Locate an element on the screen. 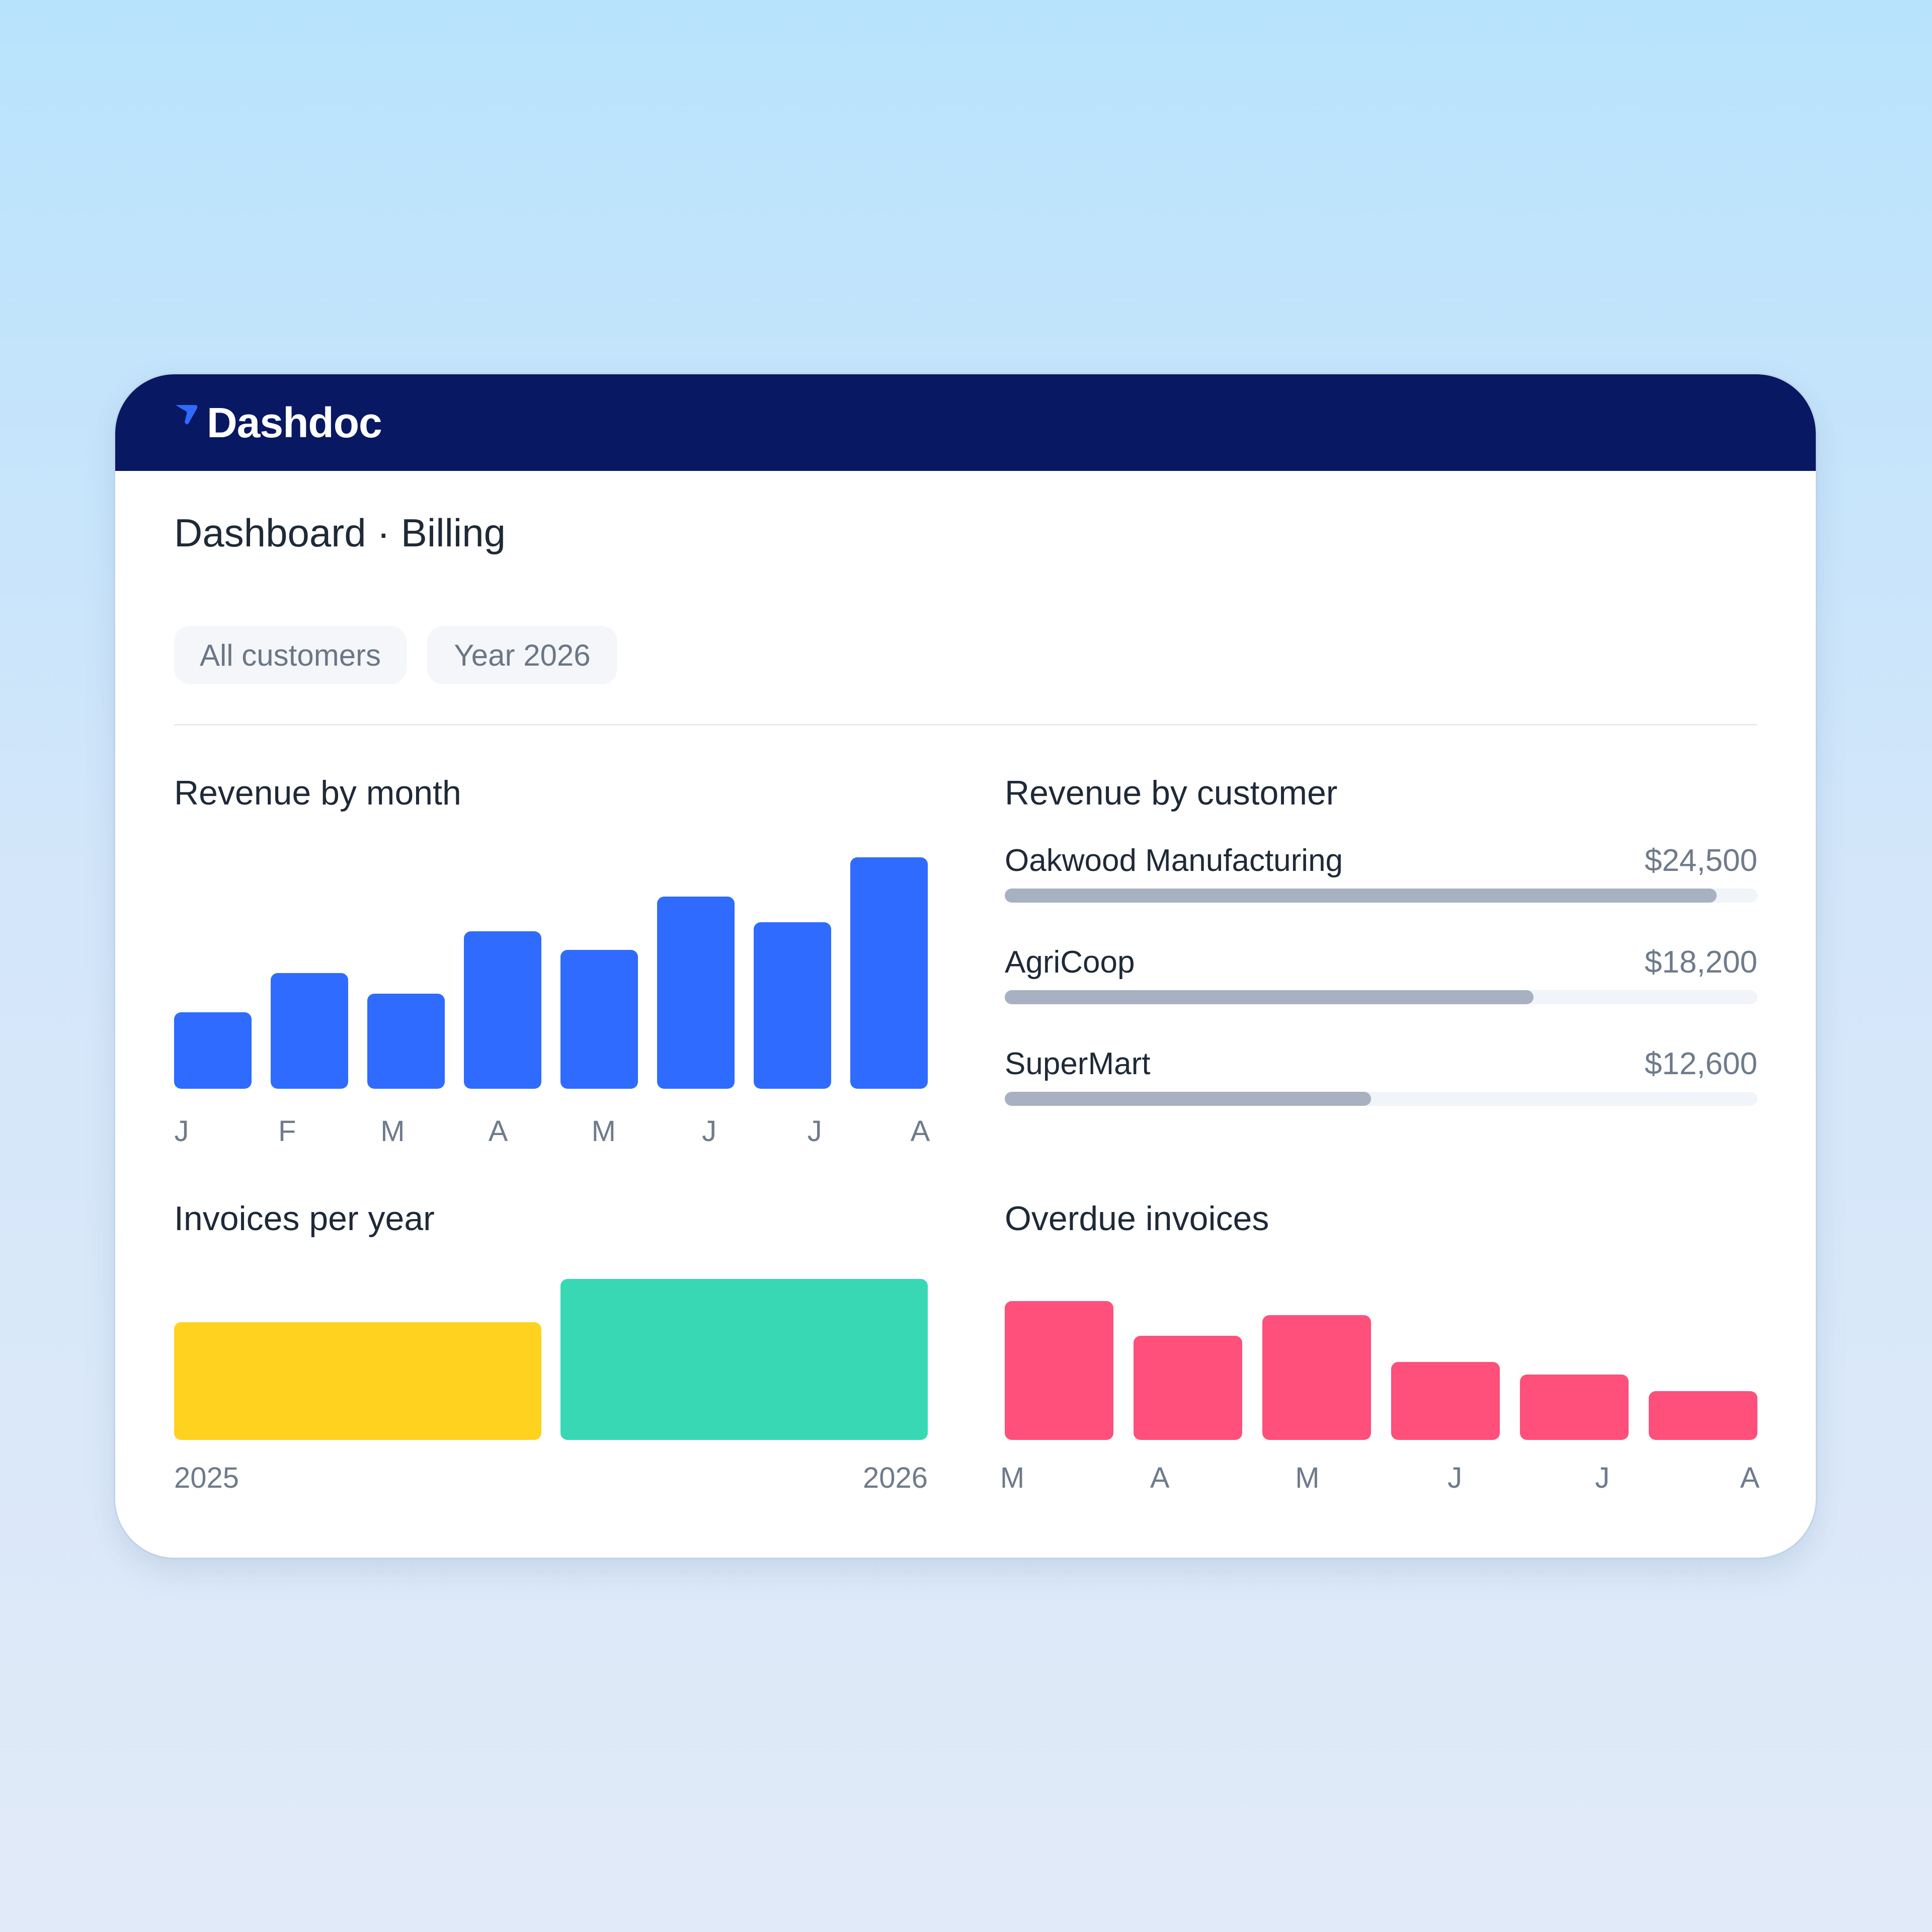  customer-row: Oakwood Manufacturing $24,500 is located at coordinates (1381, 876).